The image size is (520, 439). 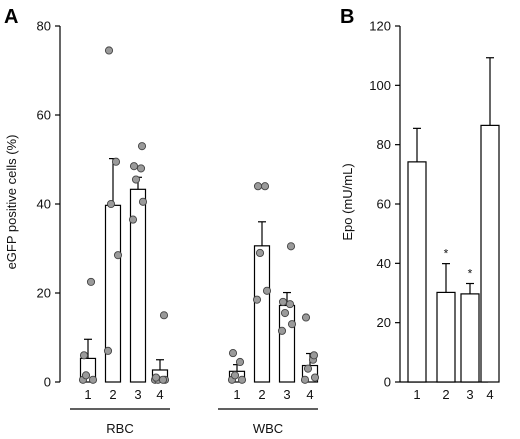 What do you see at coordinates (380, 85) in the screenshot?
I see `panel-b-ytick-label: 100` at bounding box center [380, 85].